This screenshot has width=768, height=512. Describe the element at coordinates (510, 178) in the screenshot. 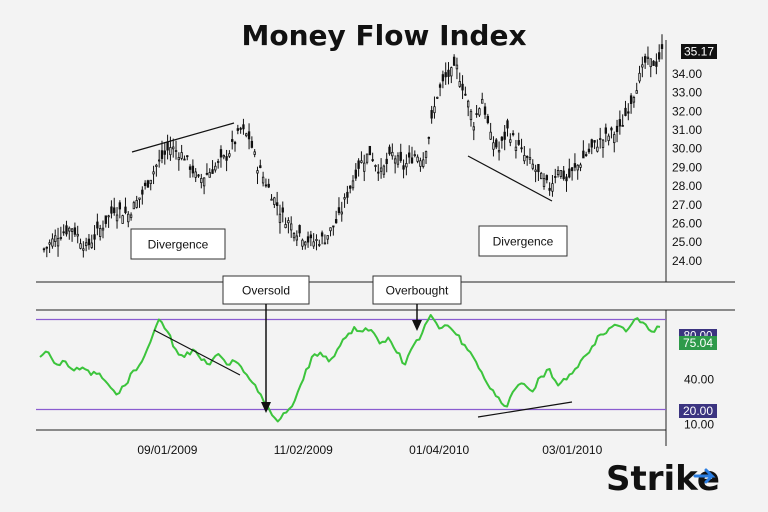

I see `divergence-trendline-right` at that location.